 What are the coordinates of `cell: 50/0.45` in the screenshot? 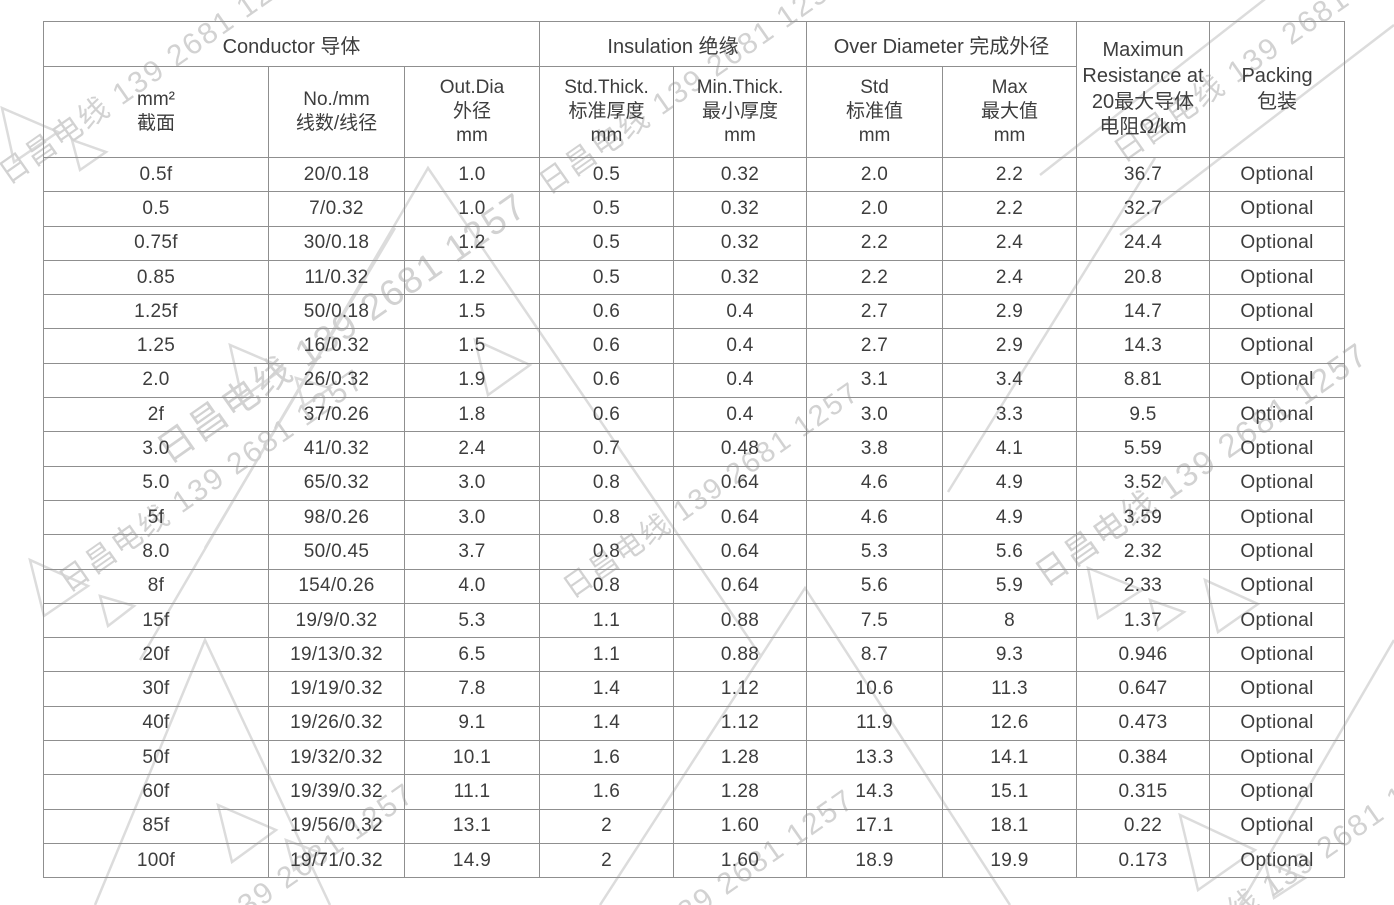 It's located at (336, 552).